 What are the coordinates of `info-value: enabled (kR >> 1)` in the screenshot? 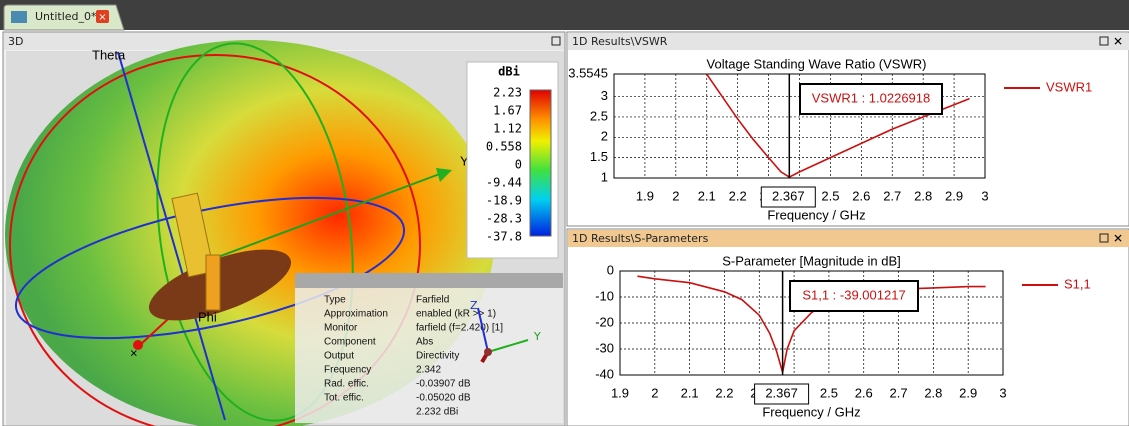 It's located at (456, 314).